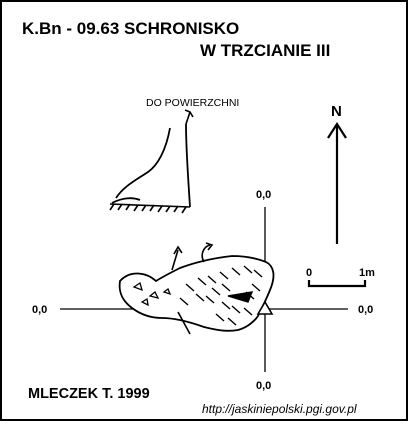 The width and height of the screenshot is (408, 421). Describe the element at coordinates (336, 111) in the screenshot. I see `north-label: N` at that location.